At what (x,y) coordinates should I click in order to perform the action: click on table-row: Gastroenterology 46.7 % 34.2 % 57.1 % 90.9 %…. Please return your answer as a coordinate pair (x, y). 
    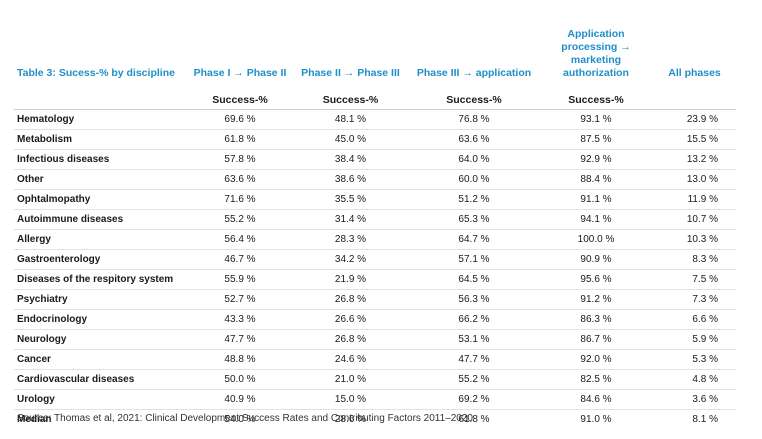
    Looking at the image, I should click on (375, 259).